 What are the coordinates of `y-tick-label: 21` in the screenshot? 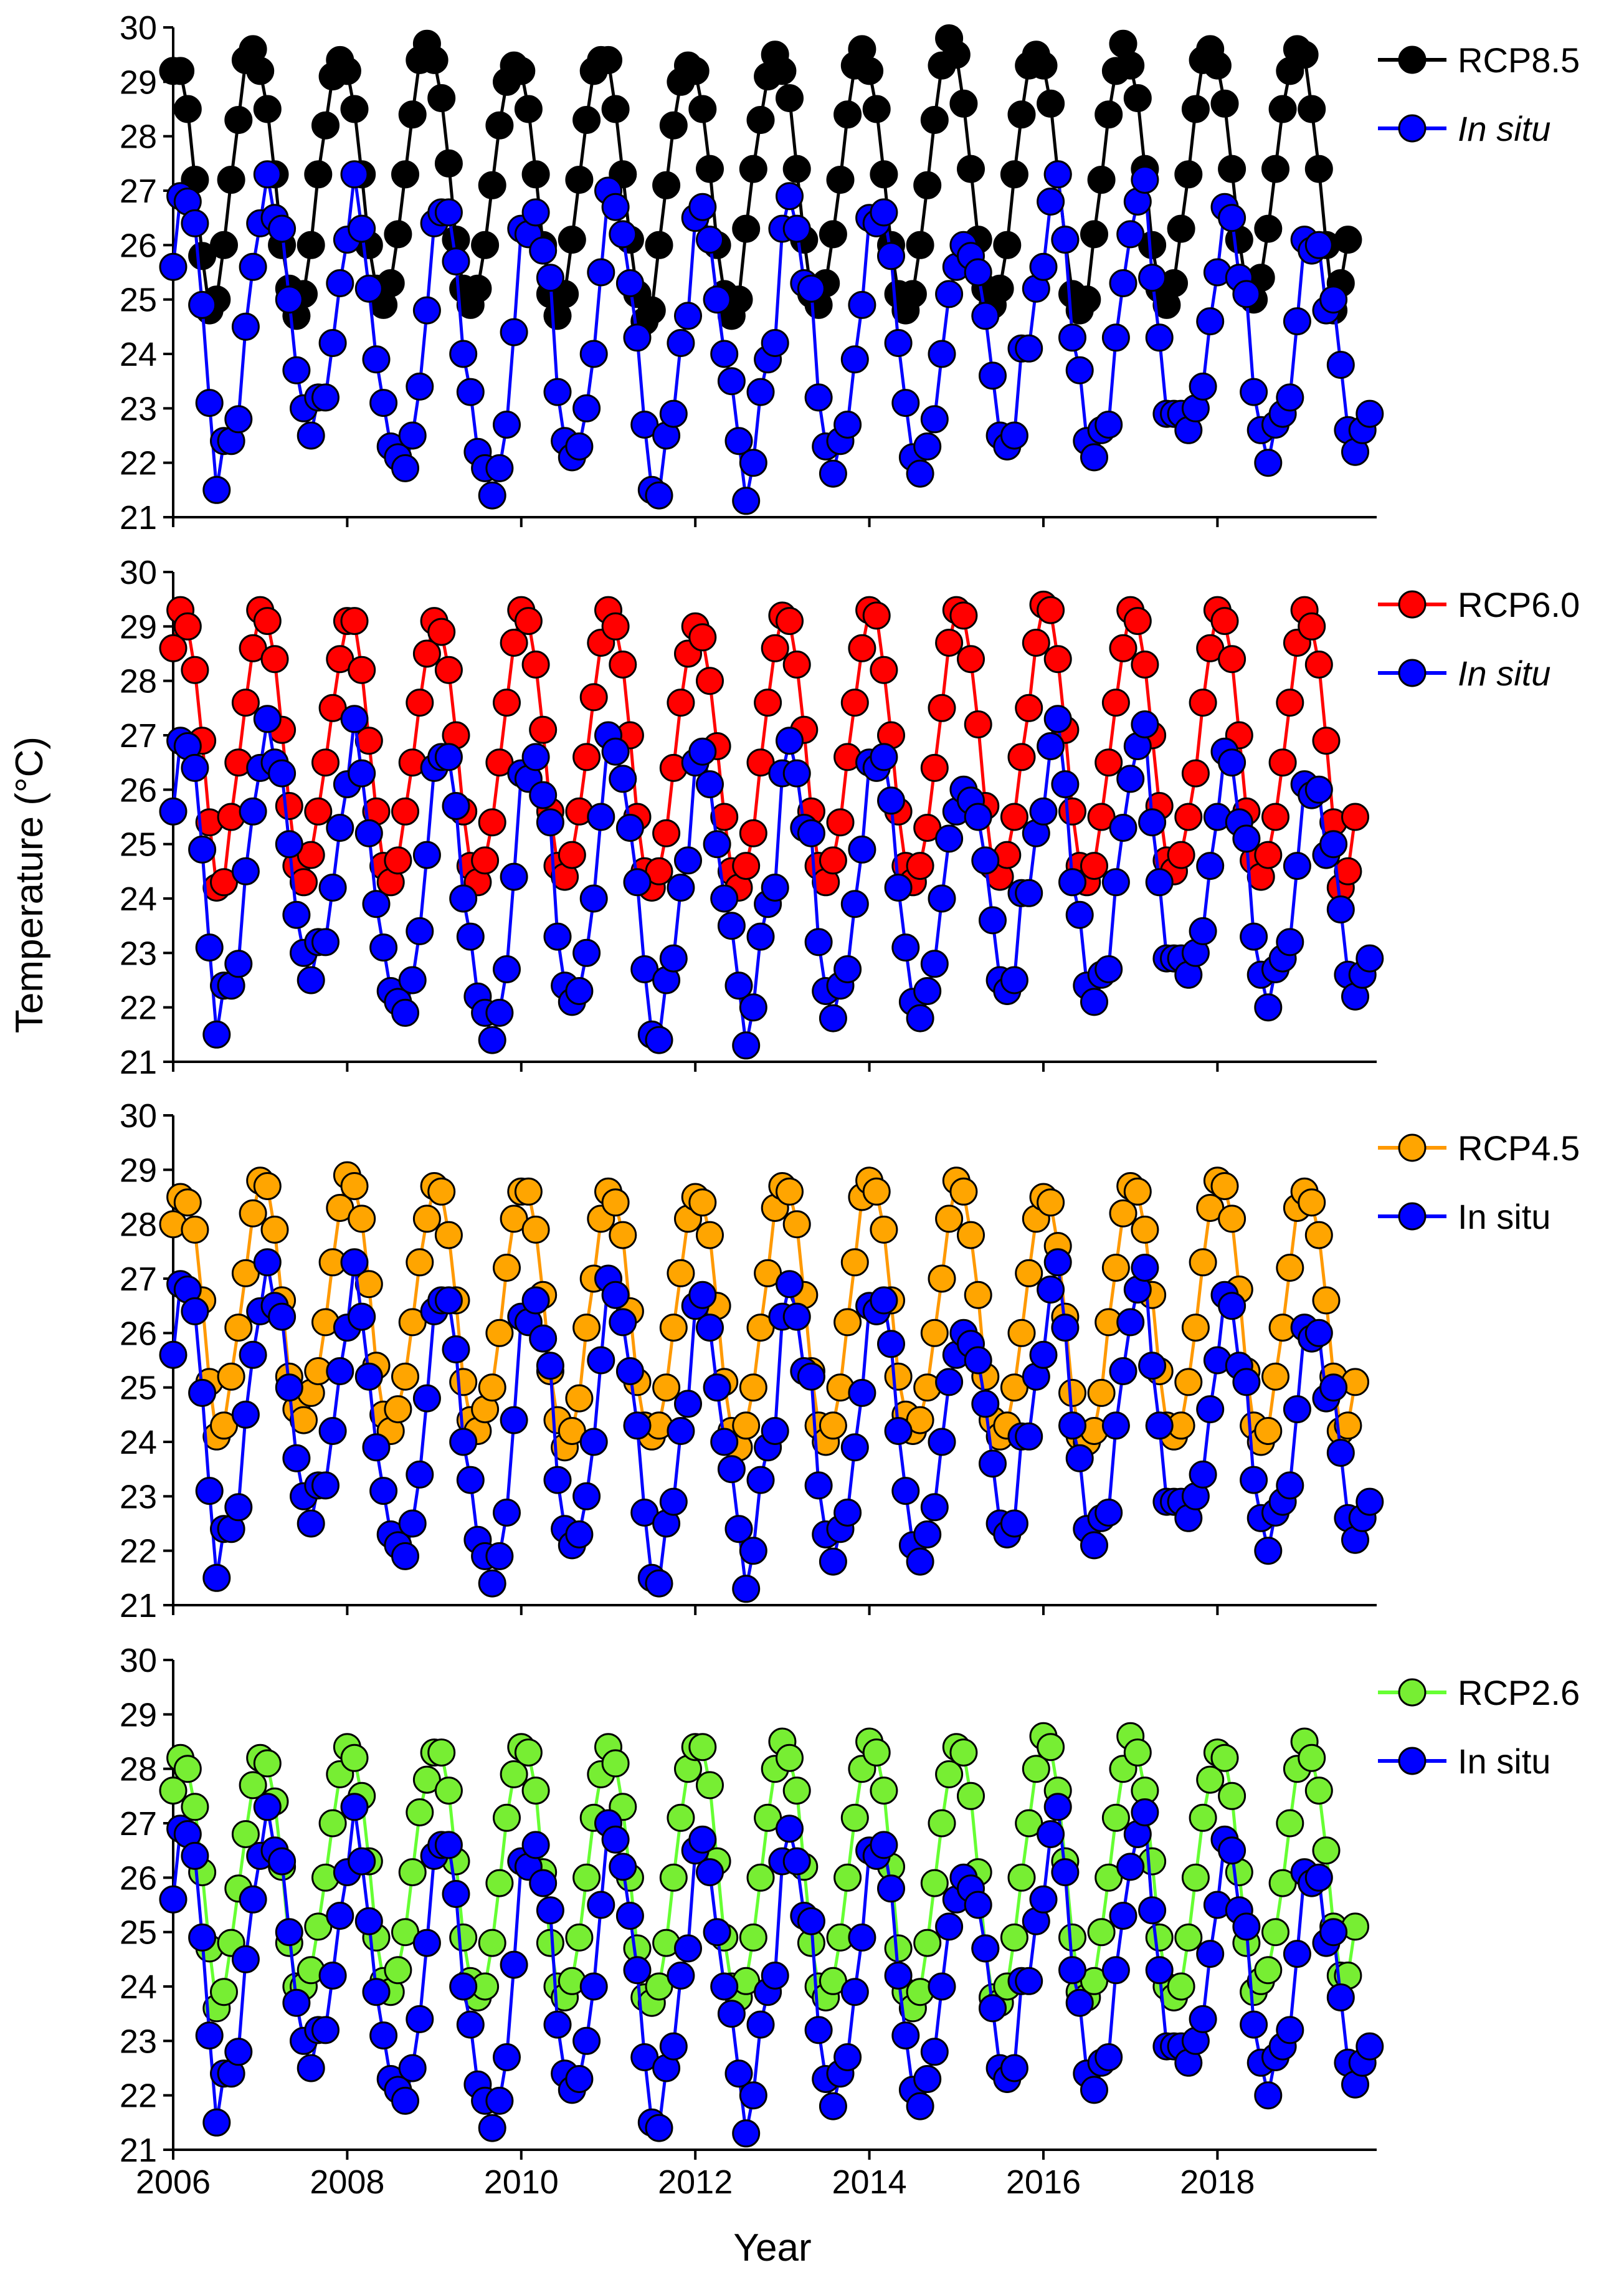 It's located at (139, 2150).